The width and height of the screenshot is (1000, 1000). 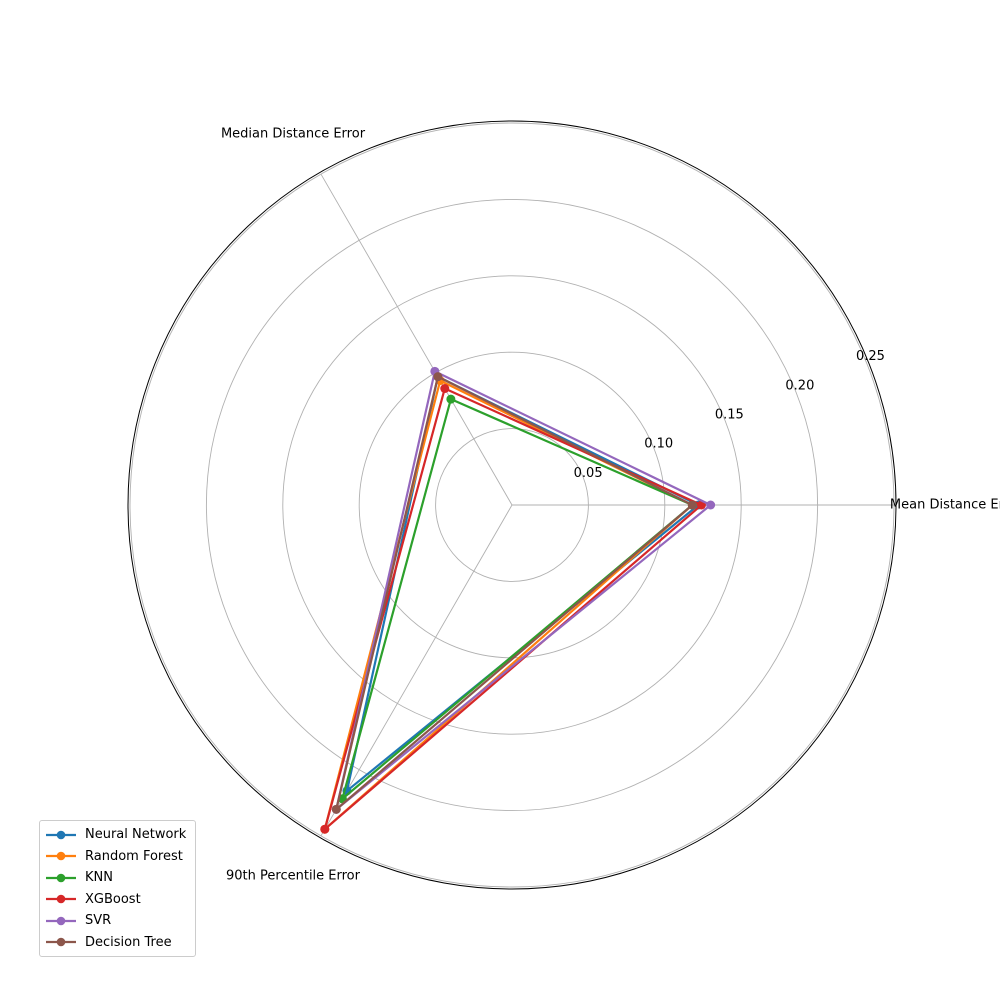 What do you see at coordinates (99, 878) in the screenshot?
I see `legend-label: KNN` at bounding box center [99, 878].